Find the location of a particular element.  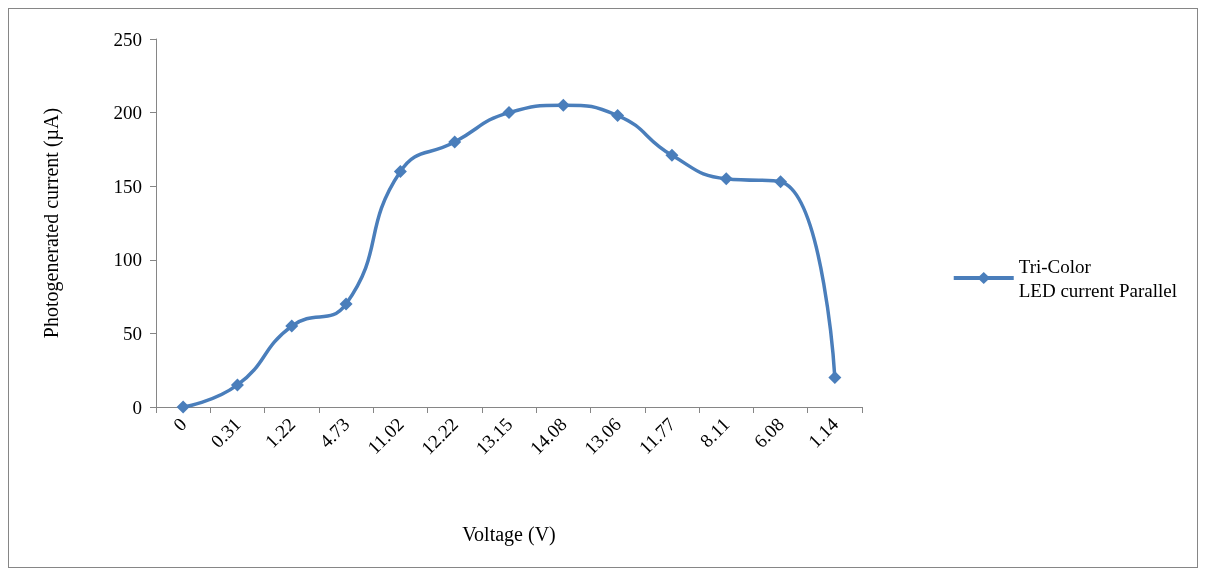

y-tick-label: 100 is located at coordinates (127, 260).